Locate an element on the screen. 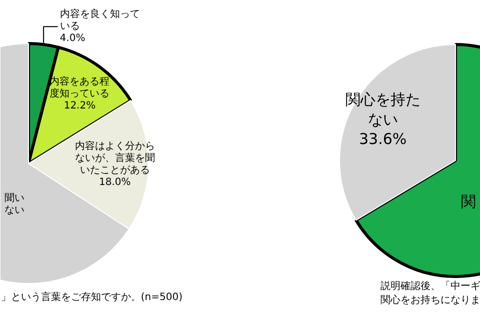 This screenshot has width=480, height=320. data-label: 12.2% is located at coordinates (80, 106).